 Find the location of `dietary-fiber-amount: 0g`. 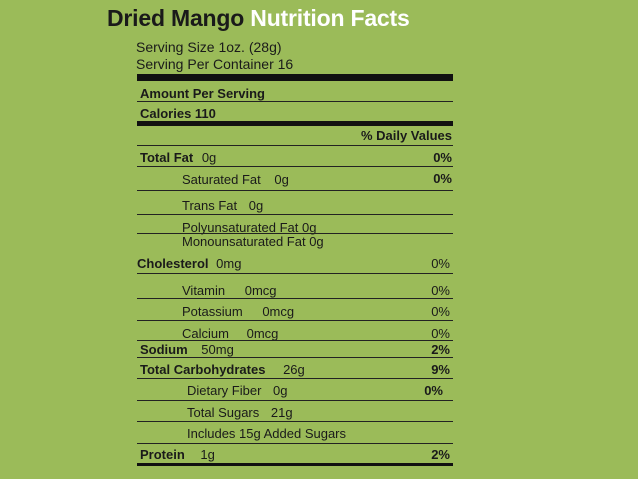

dietary-fiber-amount: 0g is located at coordinates (280, 390).